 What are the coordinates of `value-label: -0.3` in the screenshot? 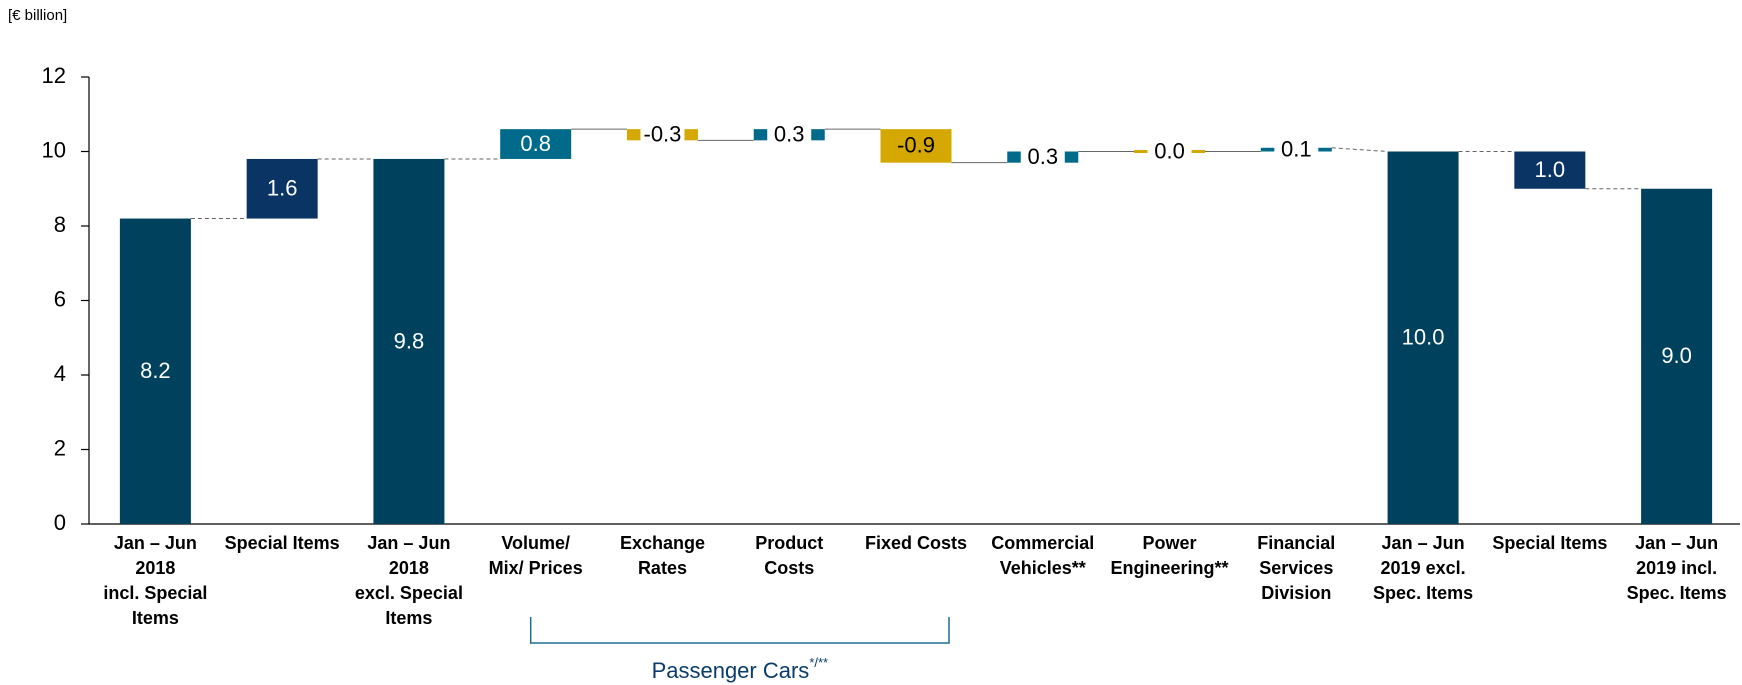 It's located at (663, 134).